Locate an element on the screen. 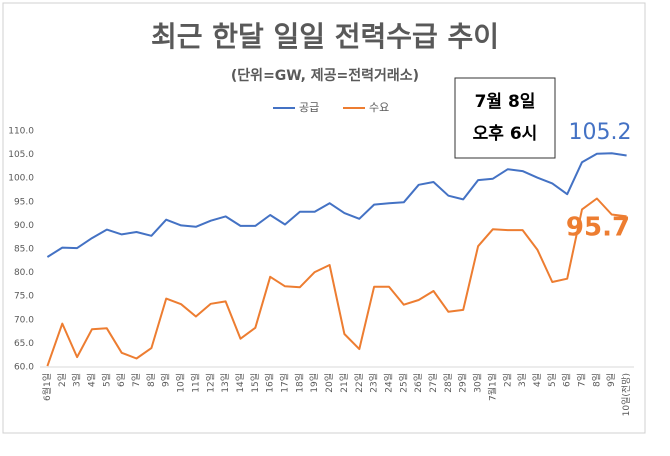 This screenshot has width=670, height=456. x-tick-label: 7월1일 is located at coordinates (492, 387).